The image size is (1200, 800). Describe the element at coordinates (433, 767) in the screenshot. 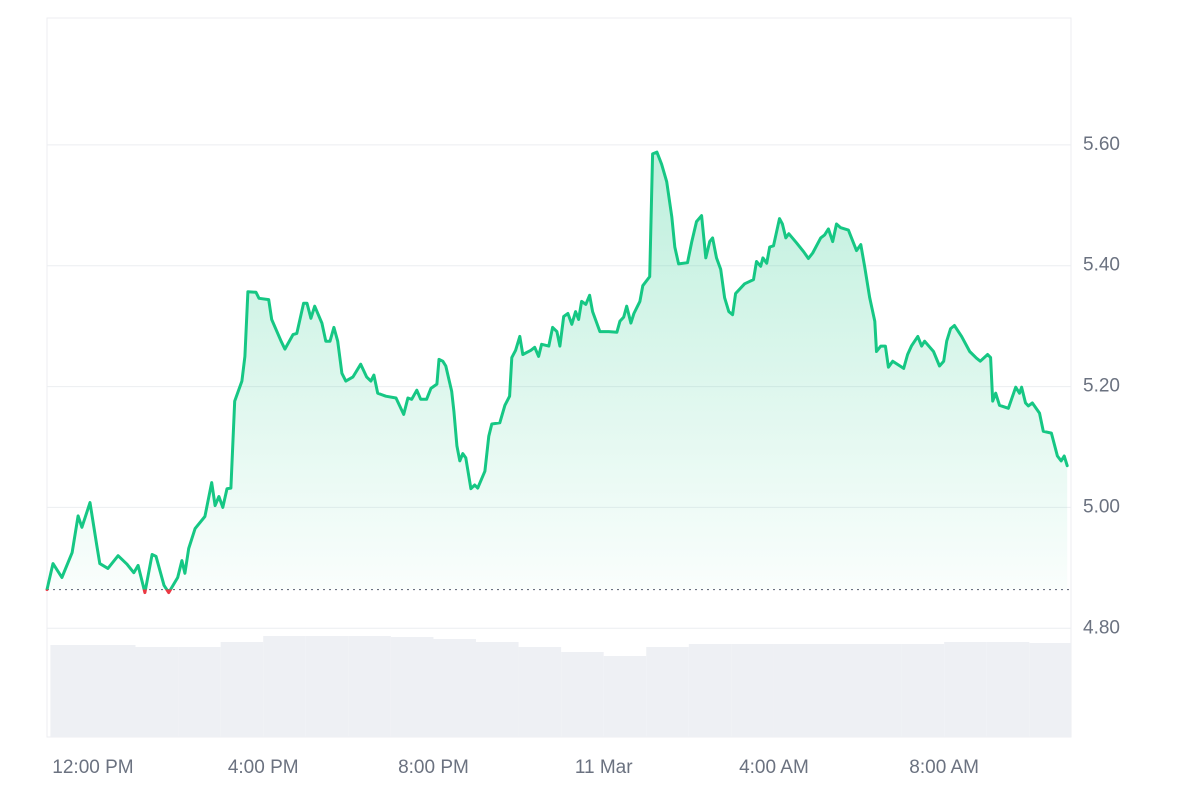

I see `x-tick-label: 8:00 PM` at that location.